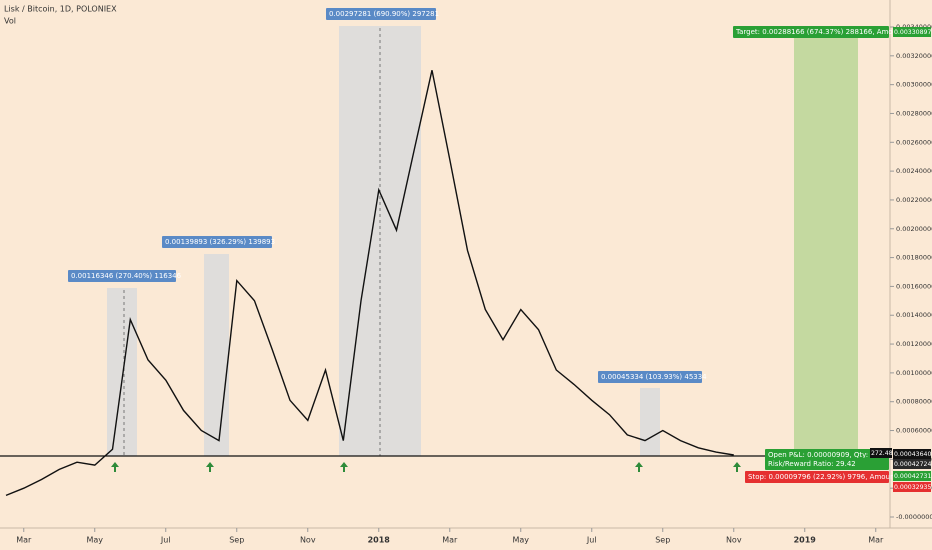 The height and width of the screenshot is (550, 932). What do you see at coordinates (914, 373) in the screenshot?
I see `y-tick-label: 0.00100000` at bounding box center [914, 373].